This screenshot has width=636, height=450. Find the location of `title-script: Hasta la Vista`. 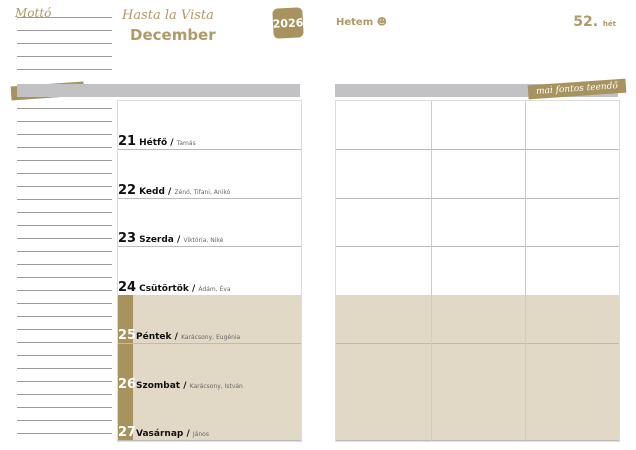

title-script: Hasta la Vista is located at coordinates (168, 15).